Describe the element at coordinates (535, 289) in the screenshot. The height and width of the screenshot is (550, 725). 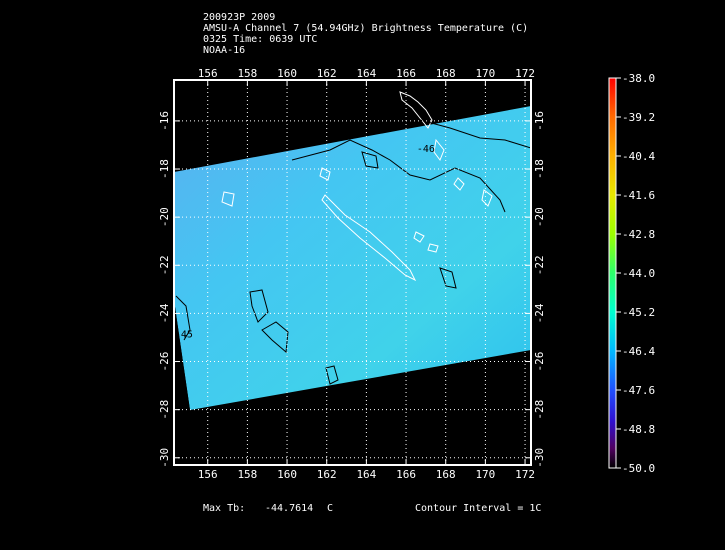
I see `y-axis-right: -16 -18 -20 -22 -24 -26 -28 -30` at that location.